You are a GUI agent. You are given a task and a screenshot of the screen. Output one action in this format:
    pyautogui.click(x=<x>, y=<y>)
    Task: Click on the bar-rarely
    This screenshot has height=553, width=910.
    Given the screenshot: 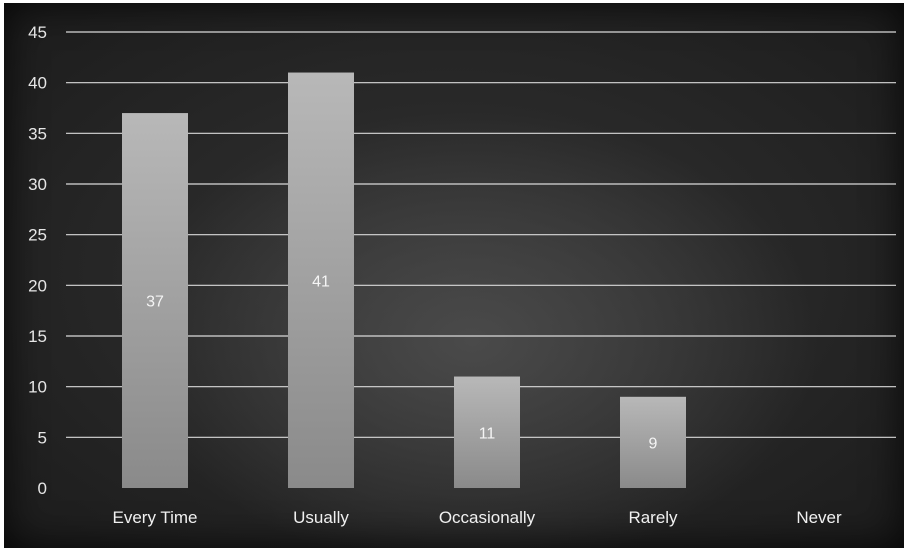 What is the action you would take?
    pyautogui.click(x=653, y=442)
    